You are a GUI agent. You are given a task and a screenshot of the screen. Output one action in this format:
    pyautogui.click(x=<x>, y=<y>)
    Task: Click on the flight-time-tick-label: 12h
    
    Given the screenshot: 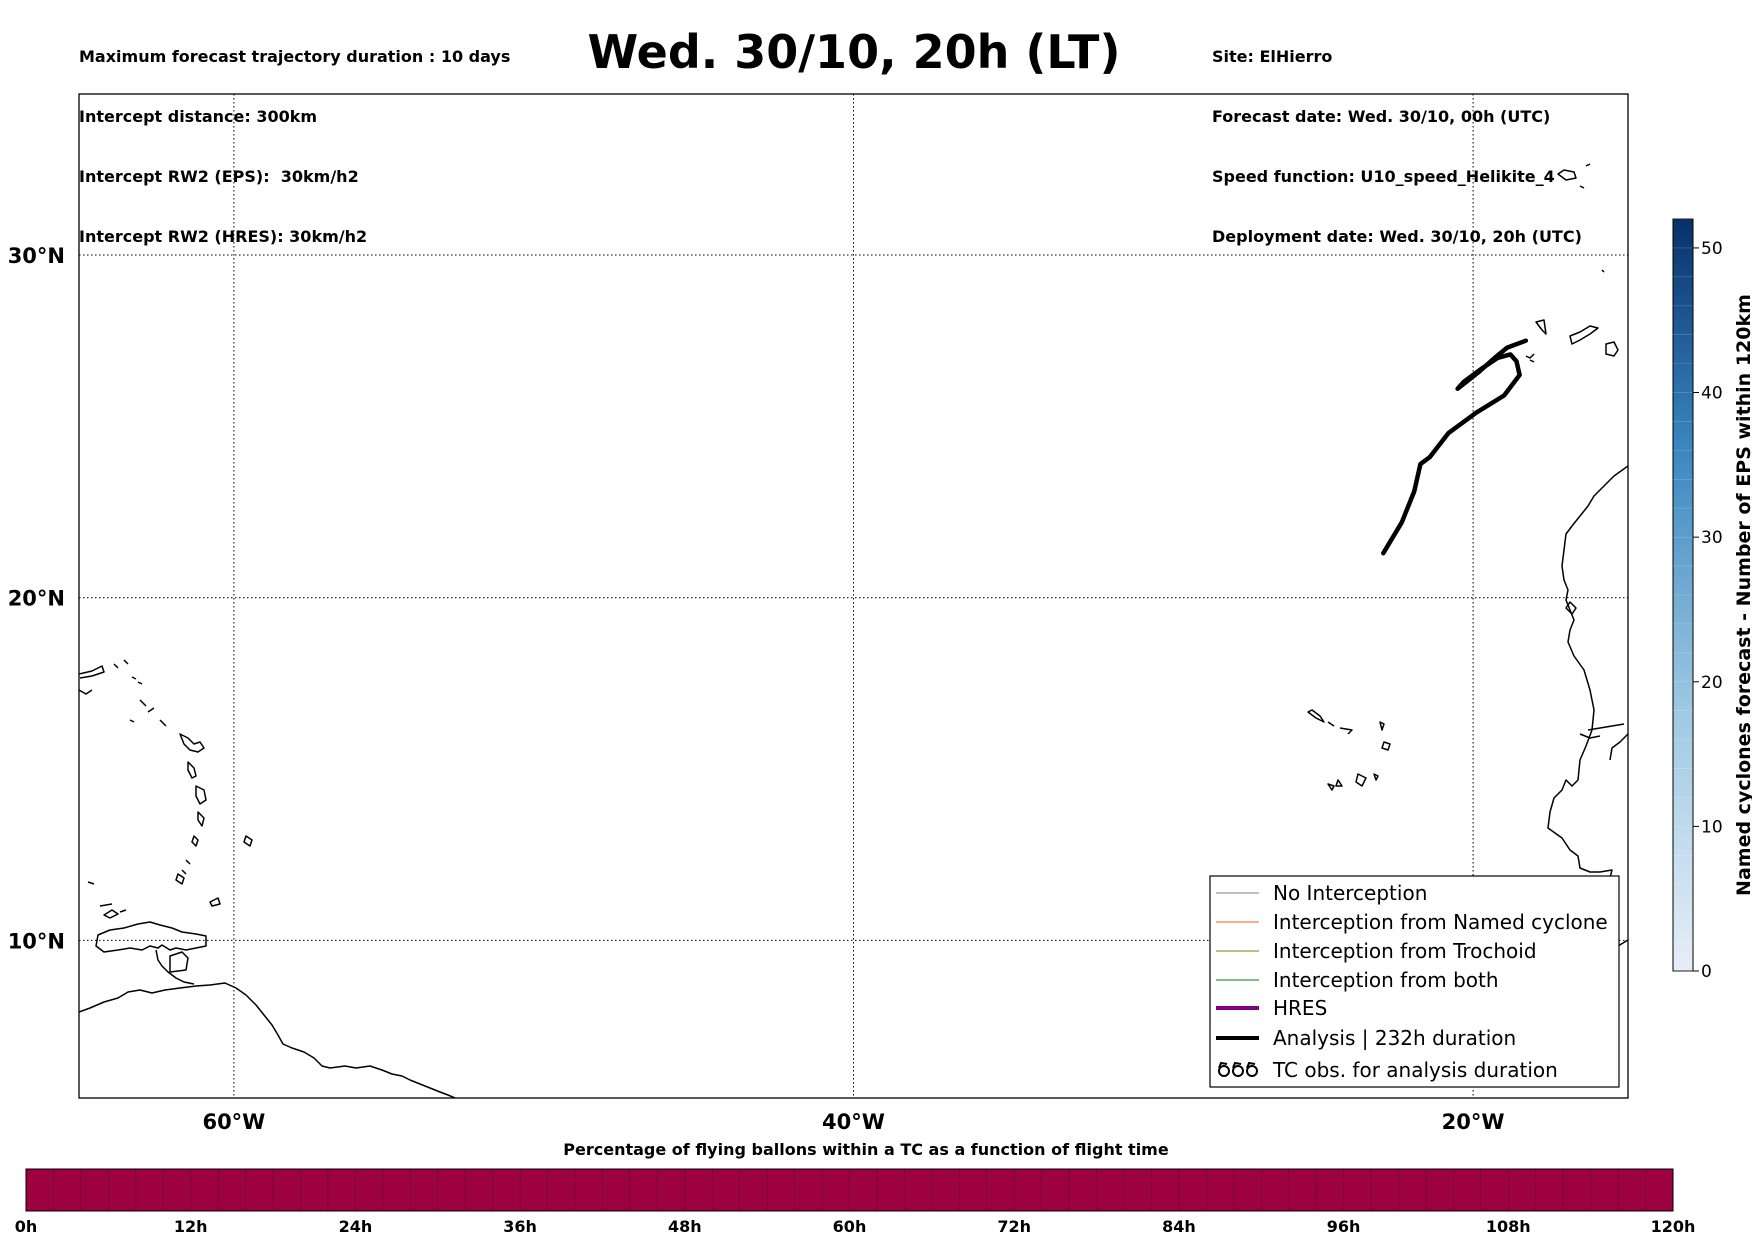 What is the action you would take?
    pyautogui.click(x=191, y=1226)
    